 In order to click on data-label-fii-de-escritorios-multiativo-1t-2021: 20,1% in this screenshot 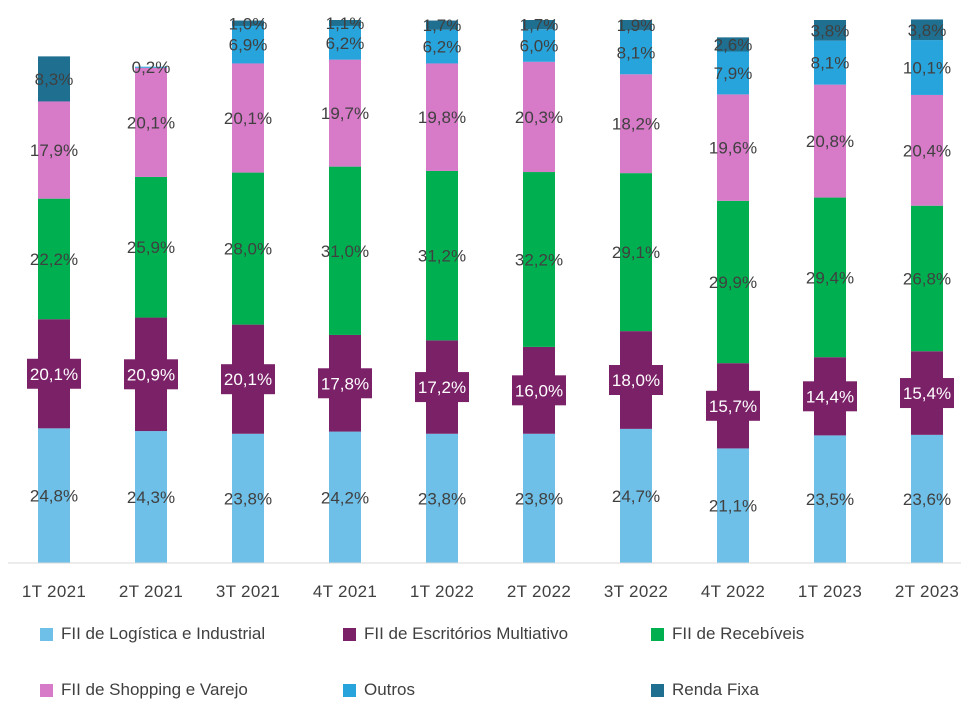, I will do `click(54, 374)`.